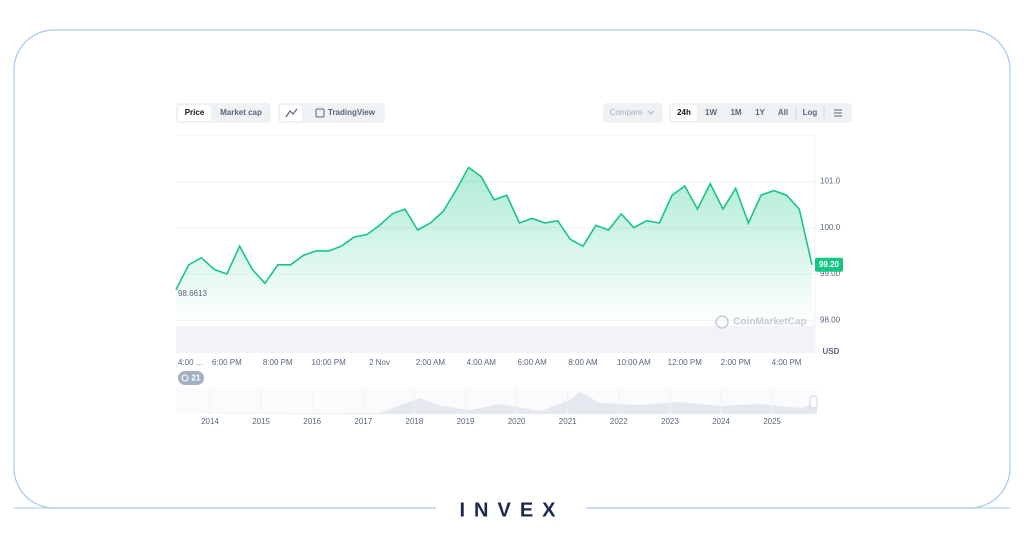  Describe the element at coordinates (192, 293) in the screenshot. I see `first-price-label: 98.6613` at that location.